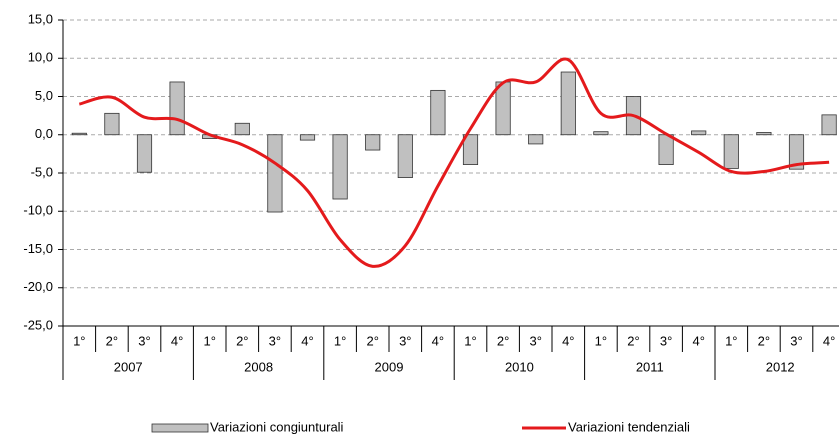  What do you see at coordinates (277, 426) in the screenshot?
I see `legend-label: Variazioni congiunturali` at bounding box center [277, 426].